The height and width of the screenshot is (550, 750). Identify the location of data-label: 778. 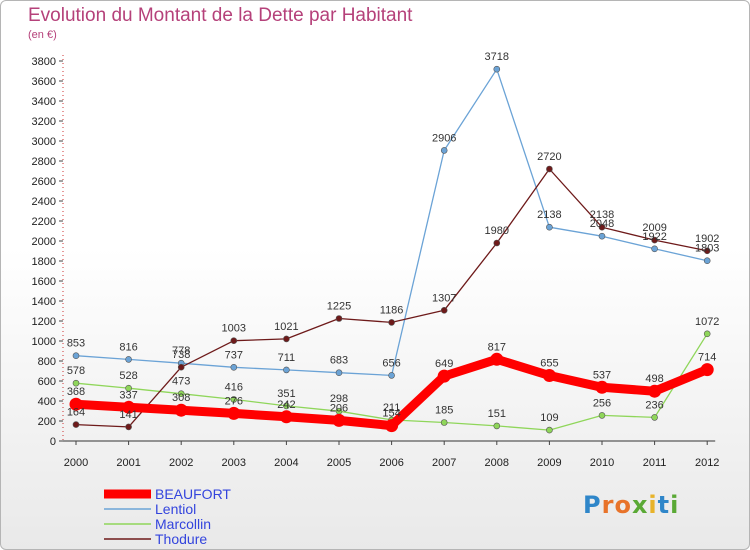
(181, 351).